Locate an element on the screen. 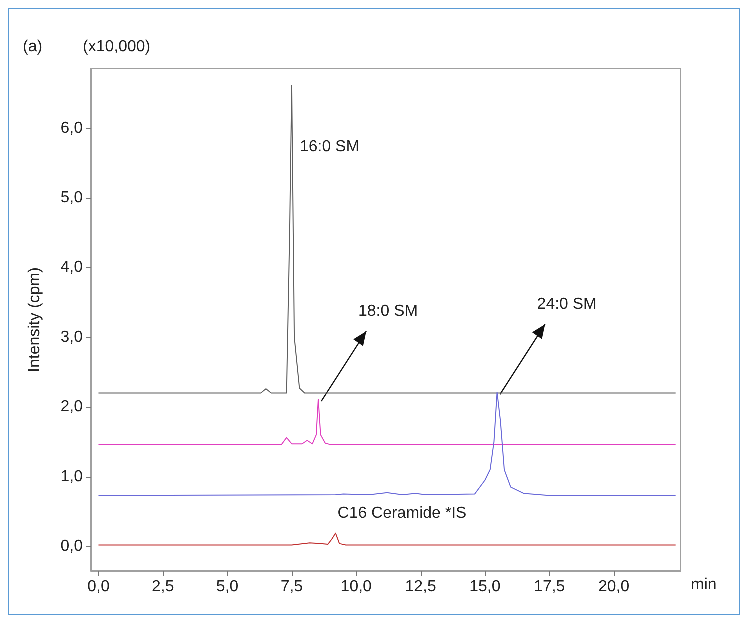  y-axis-title: Intensity (cpm) is located at coordinates (35, 320).